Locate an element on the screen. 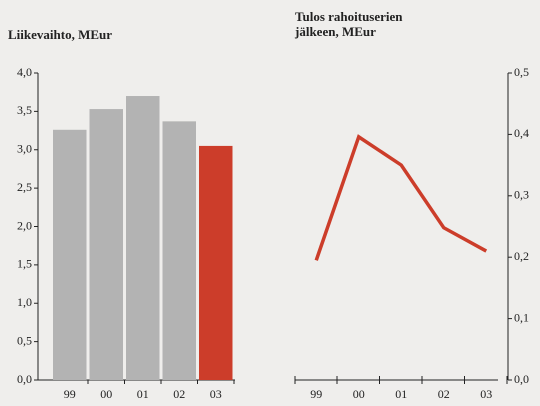 The height and width of the screenshot is (406, 540). y-tick-label: 0,5 is located at coordinates (24, 340).